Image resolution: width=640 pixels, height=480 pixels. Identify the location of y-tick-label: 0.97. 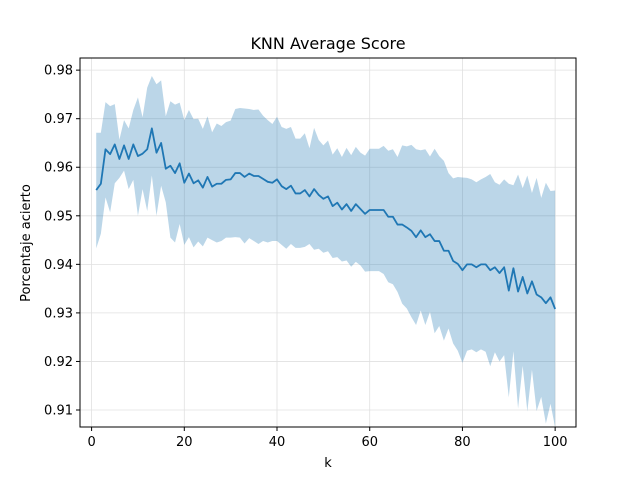
(58, 119).